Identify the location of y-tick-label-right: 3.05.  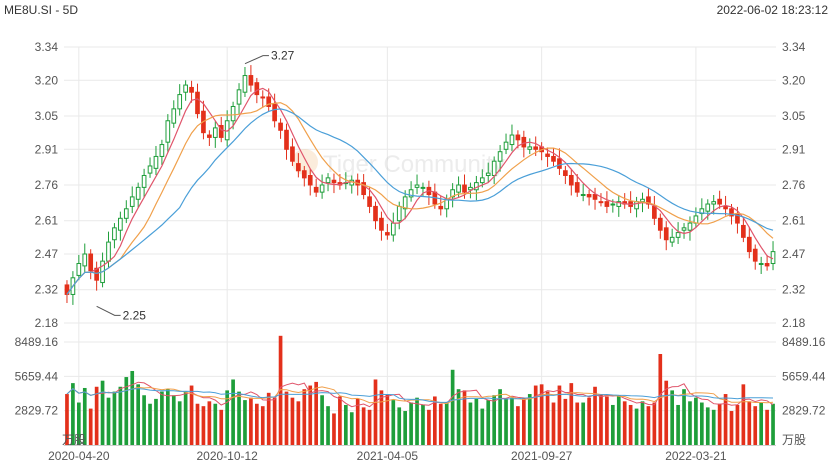
(794, 116).